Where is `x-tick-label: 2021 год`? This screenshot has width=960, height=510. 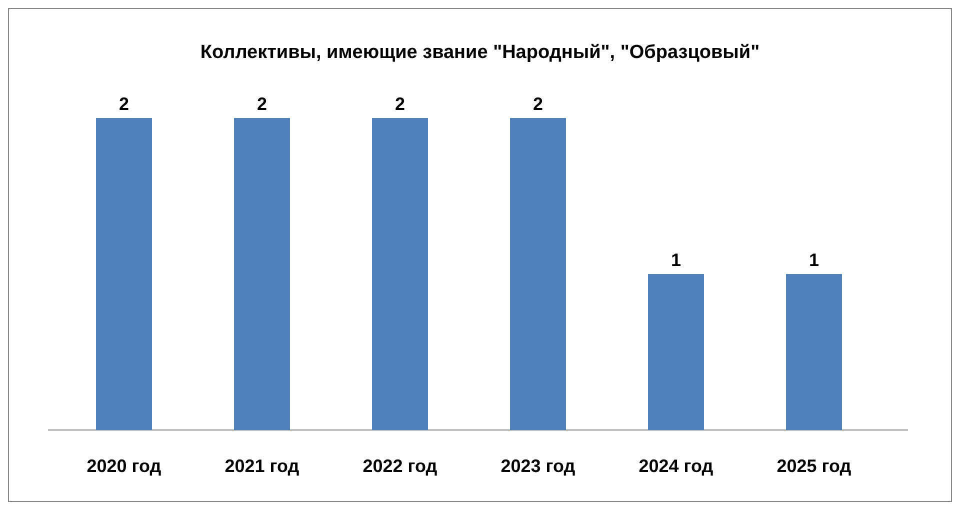 x-tick-label: 2021 год is located at coordinates (262, 466).